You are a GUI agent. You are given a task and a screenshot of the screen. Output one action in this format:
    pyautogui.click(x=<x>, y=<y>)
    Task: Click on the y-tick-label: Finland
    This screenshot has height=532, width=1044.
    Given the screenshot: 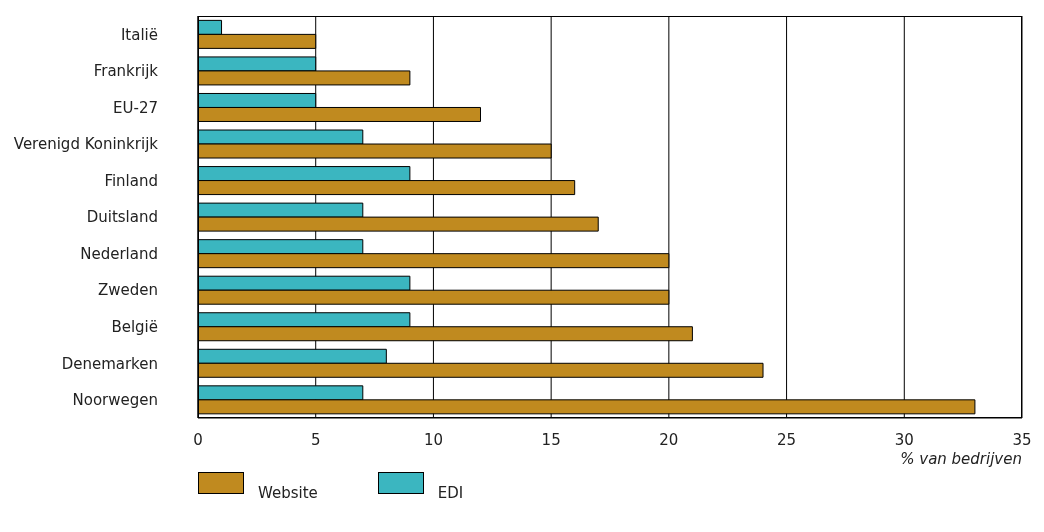 What is the action you would take?
    pyautogui.click(x=131, y=180)
    